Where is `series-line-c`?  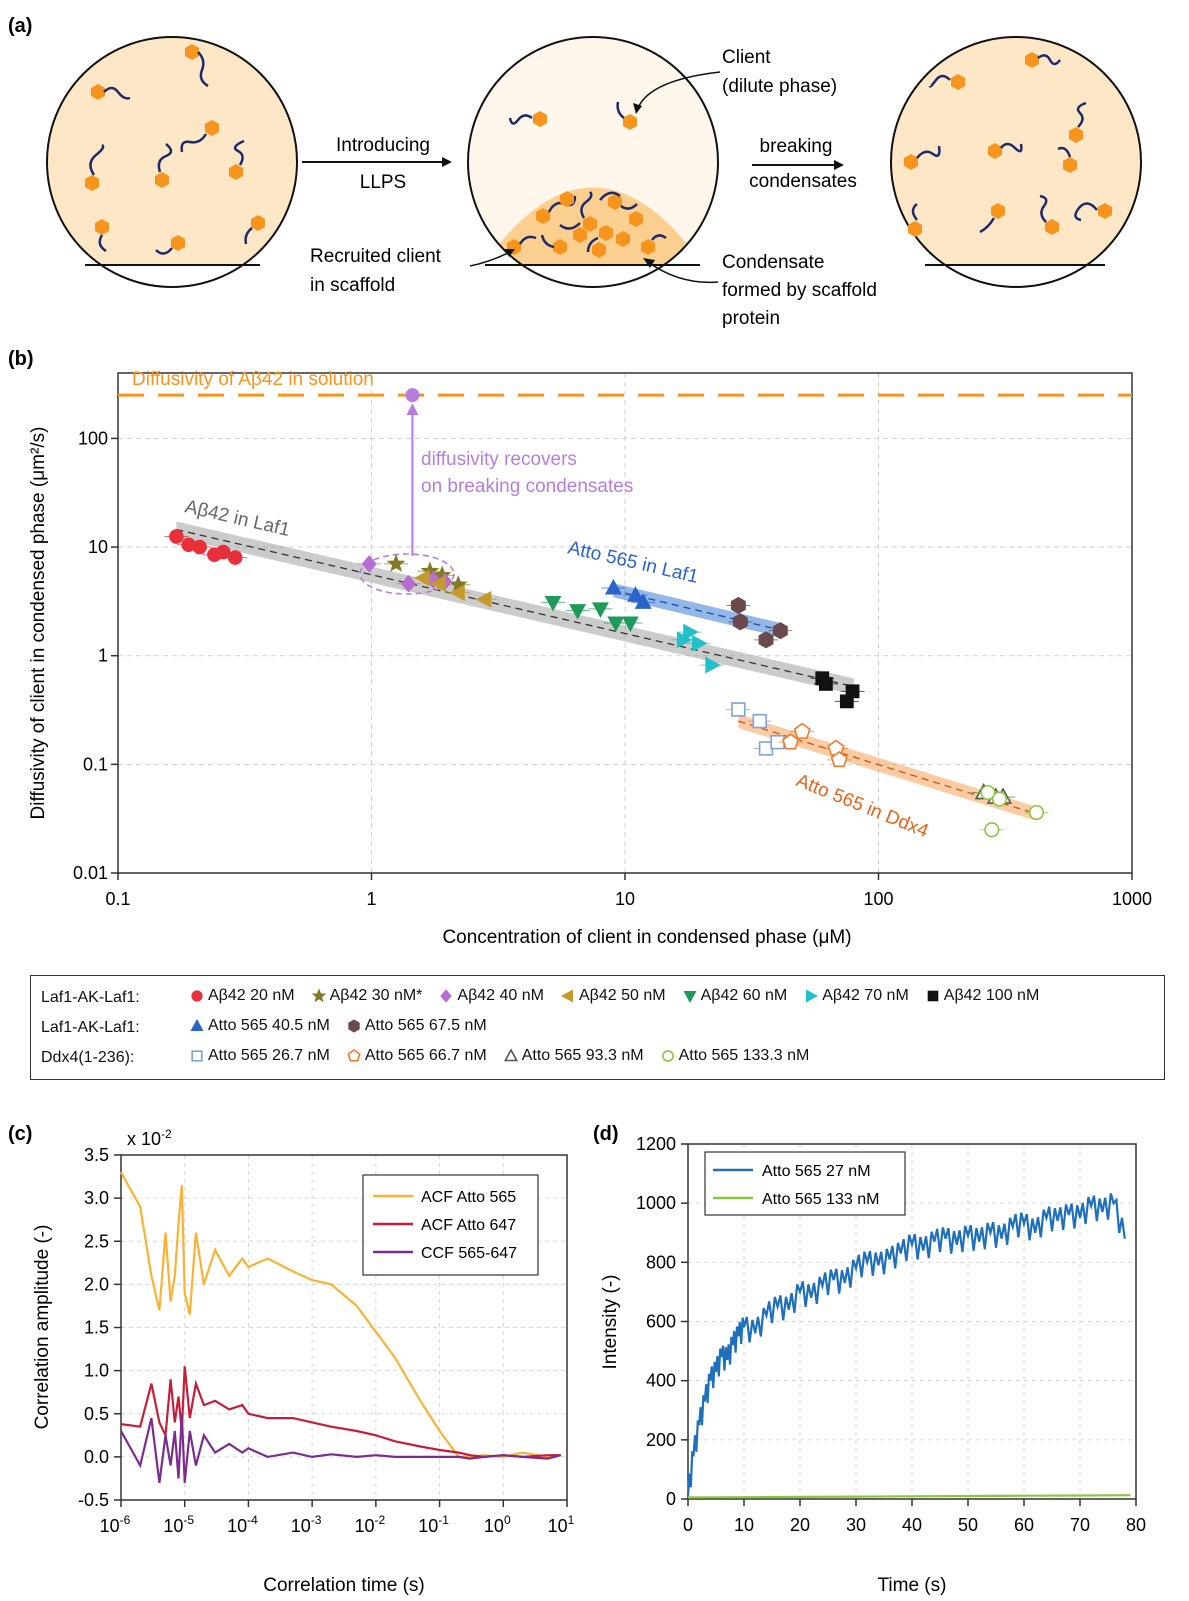 series-line-c is located at coordinates (340, 1315).